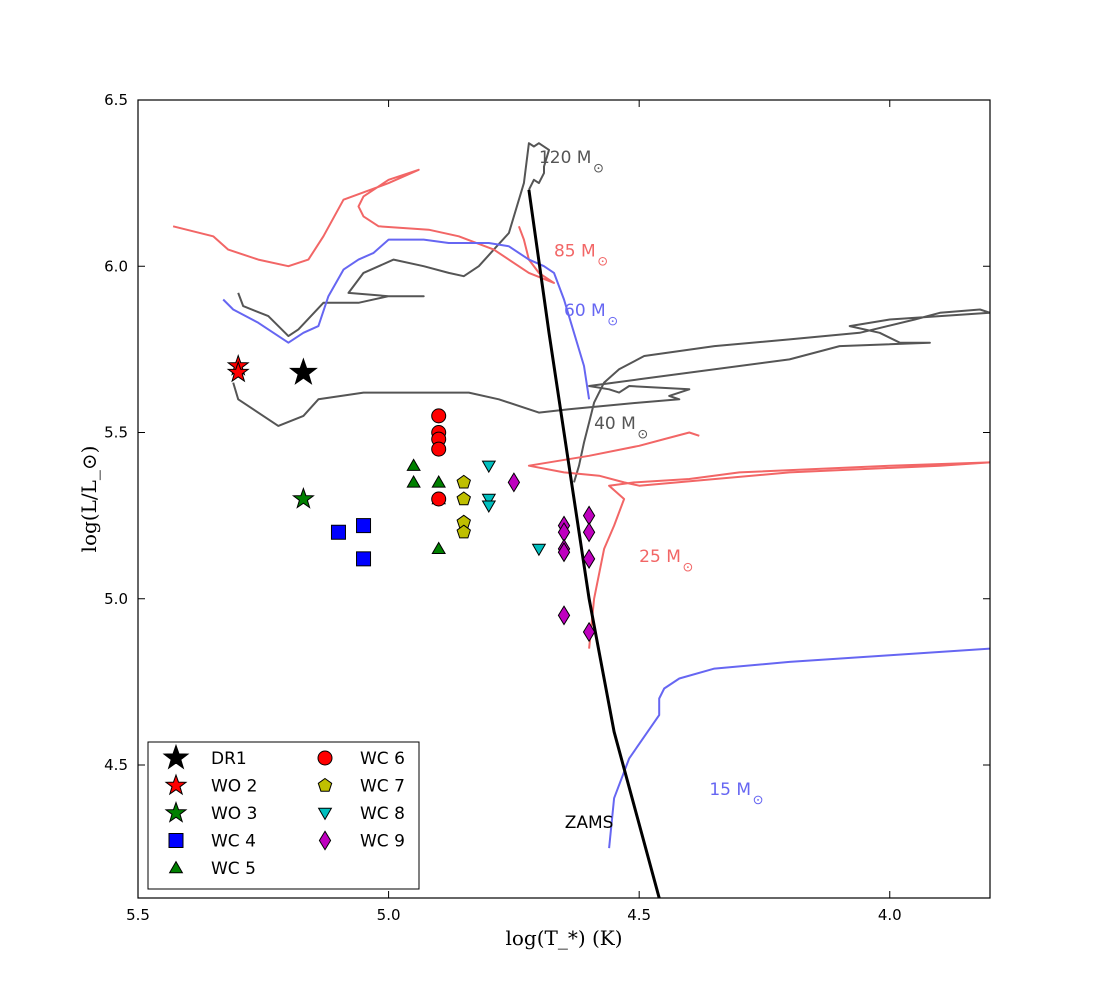 This screenshot has width=1100, height=1000. Describe the element at coordinates (382, 842) in the screenshot. I see `legend-label-8: WC 9` at that location.